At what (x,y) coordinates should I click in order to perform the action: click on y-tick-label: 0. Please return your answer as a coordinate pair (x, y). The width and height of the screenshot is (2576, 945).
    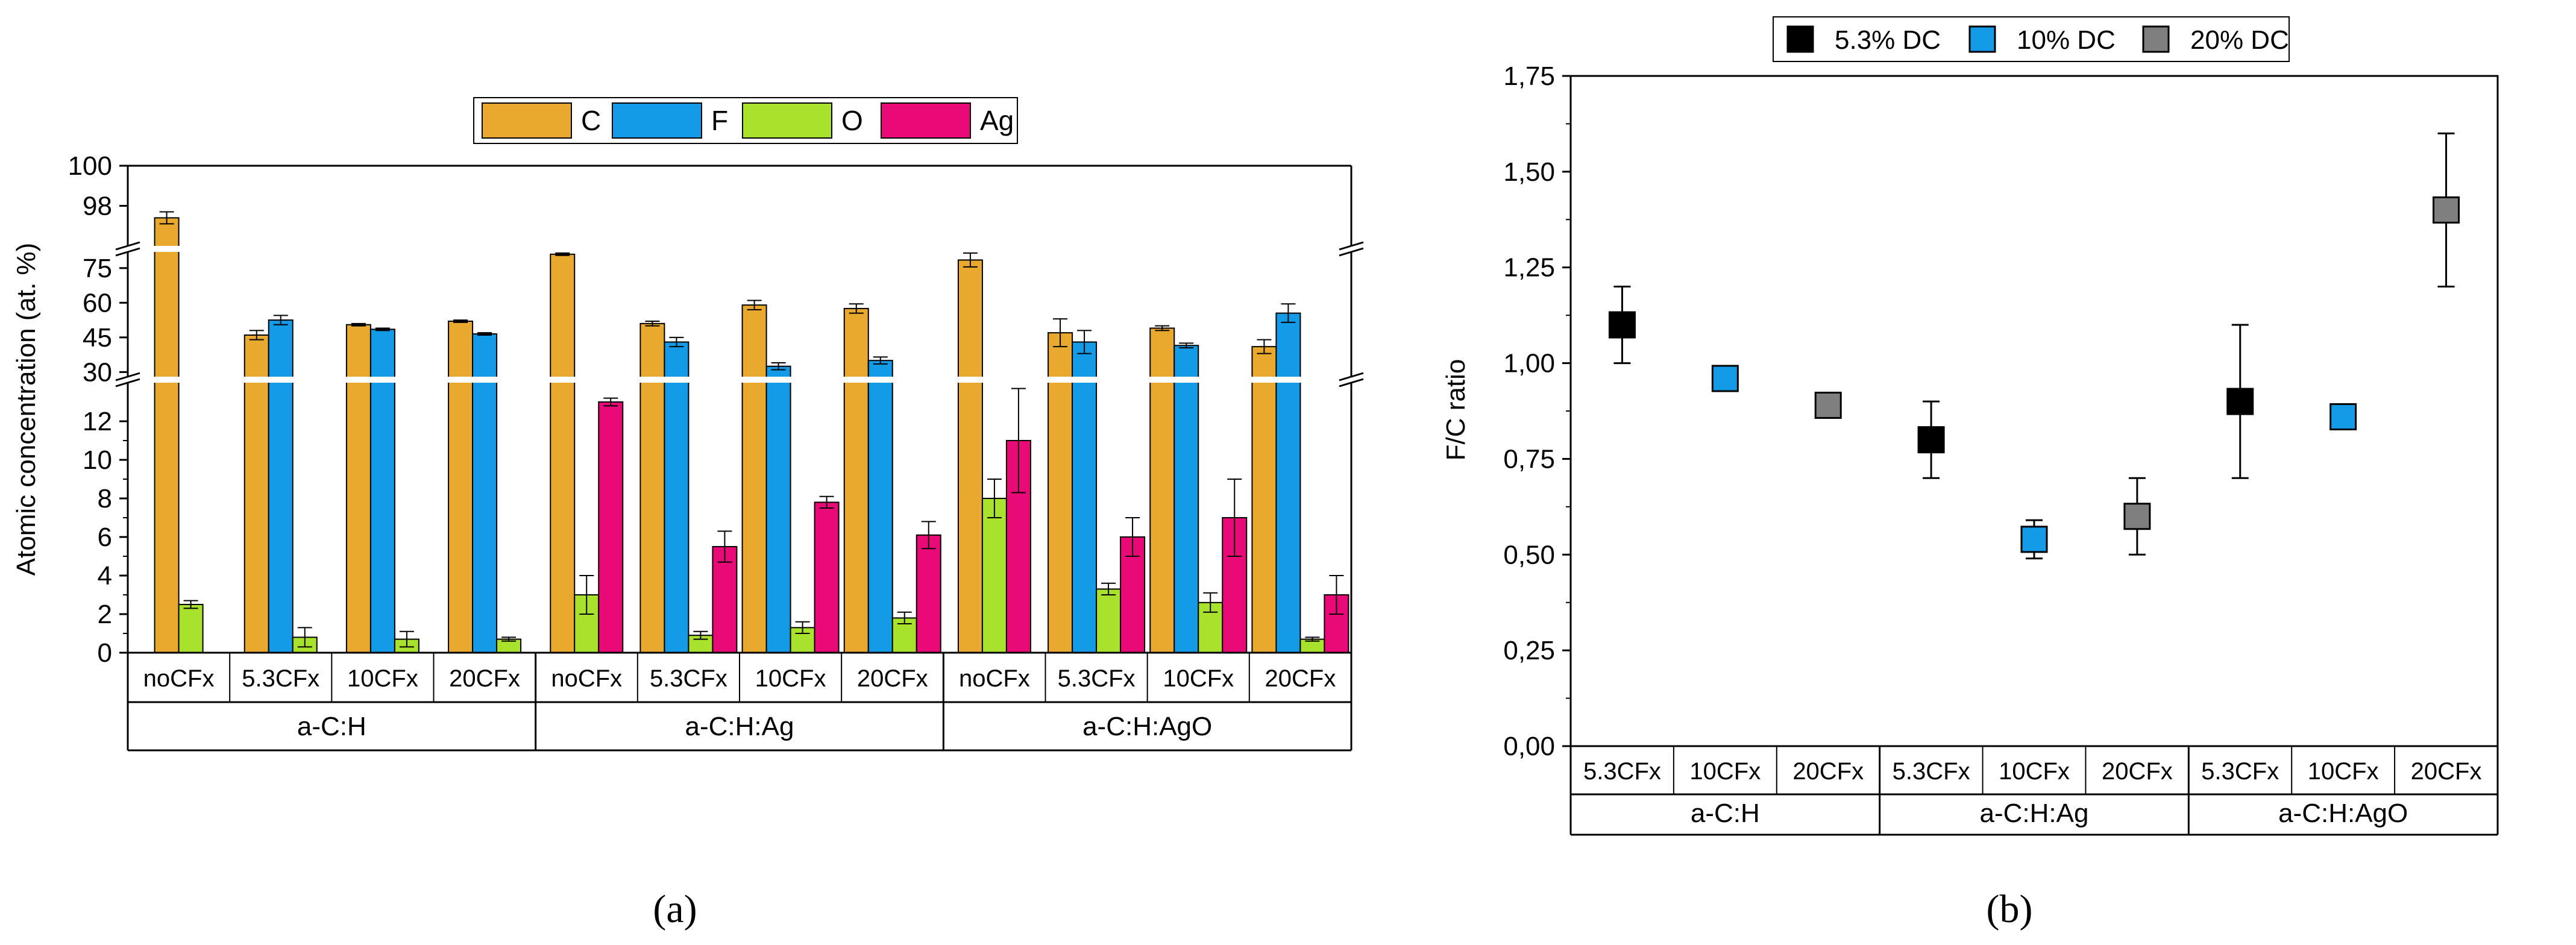
    Looking at the image, I should click on (105, 653).